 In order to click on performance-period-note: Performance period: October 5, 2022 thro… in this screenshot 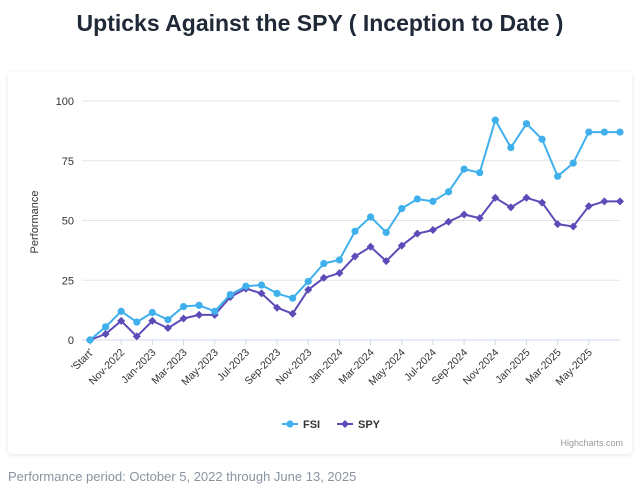, I will do `click(182, 476)`.